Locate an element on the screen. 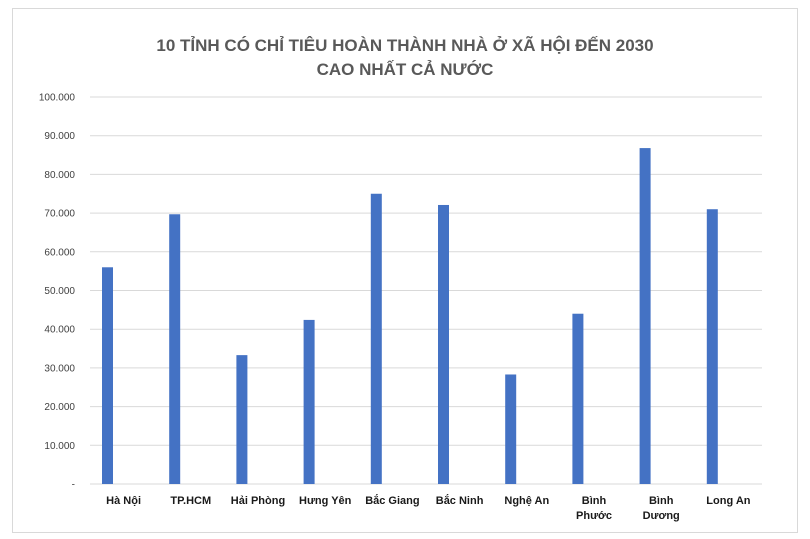 The height and width of the screenshot is (539, 810). x-category-label: Long An is located at coordinates (728, 501).